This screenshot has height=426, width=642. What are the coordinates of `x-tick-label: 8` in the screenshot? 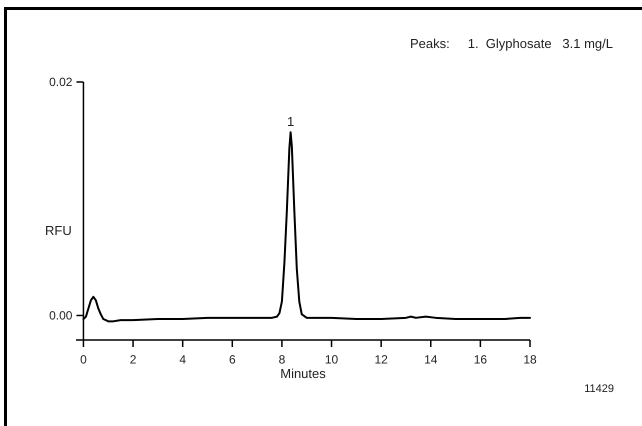 It's located at (282, 359).